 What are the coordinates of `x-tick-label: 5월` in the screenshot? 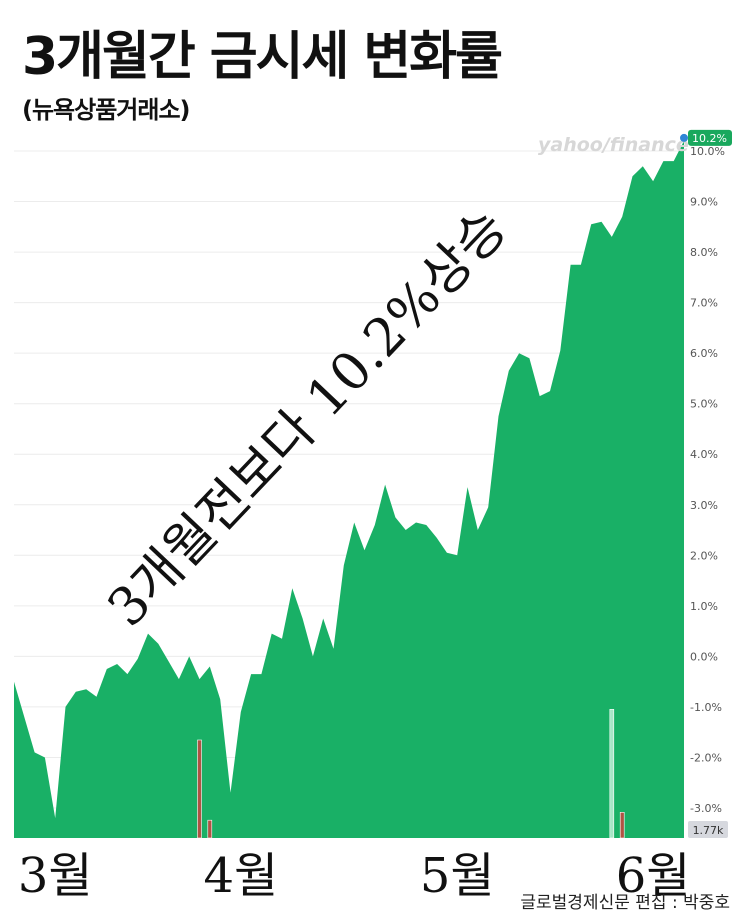 It's located at (457, 876).